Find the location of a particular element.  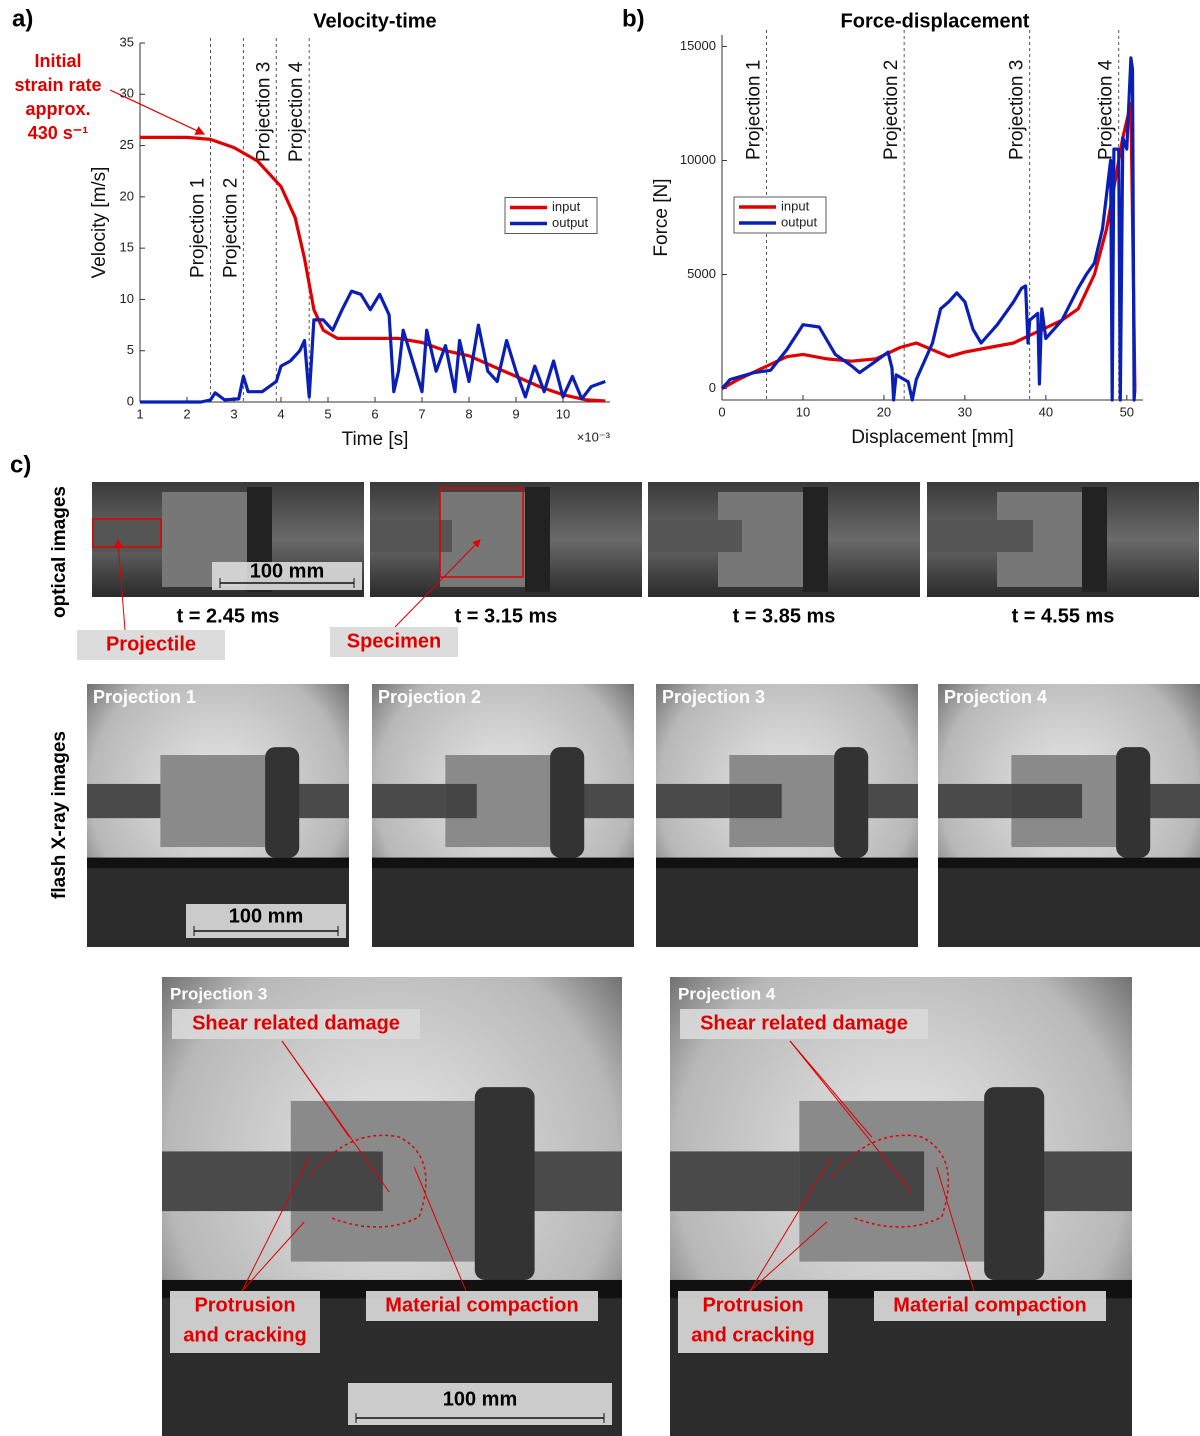

y-tick-label: 20 is located at coordinates (127, 195).